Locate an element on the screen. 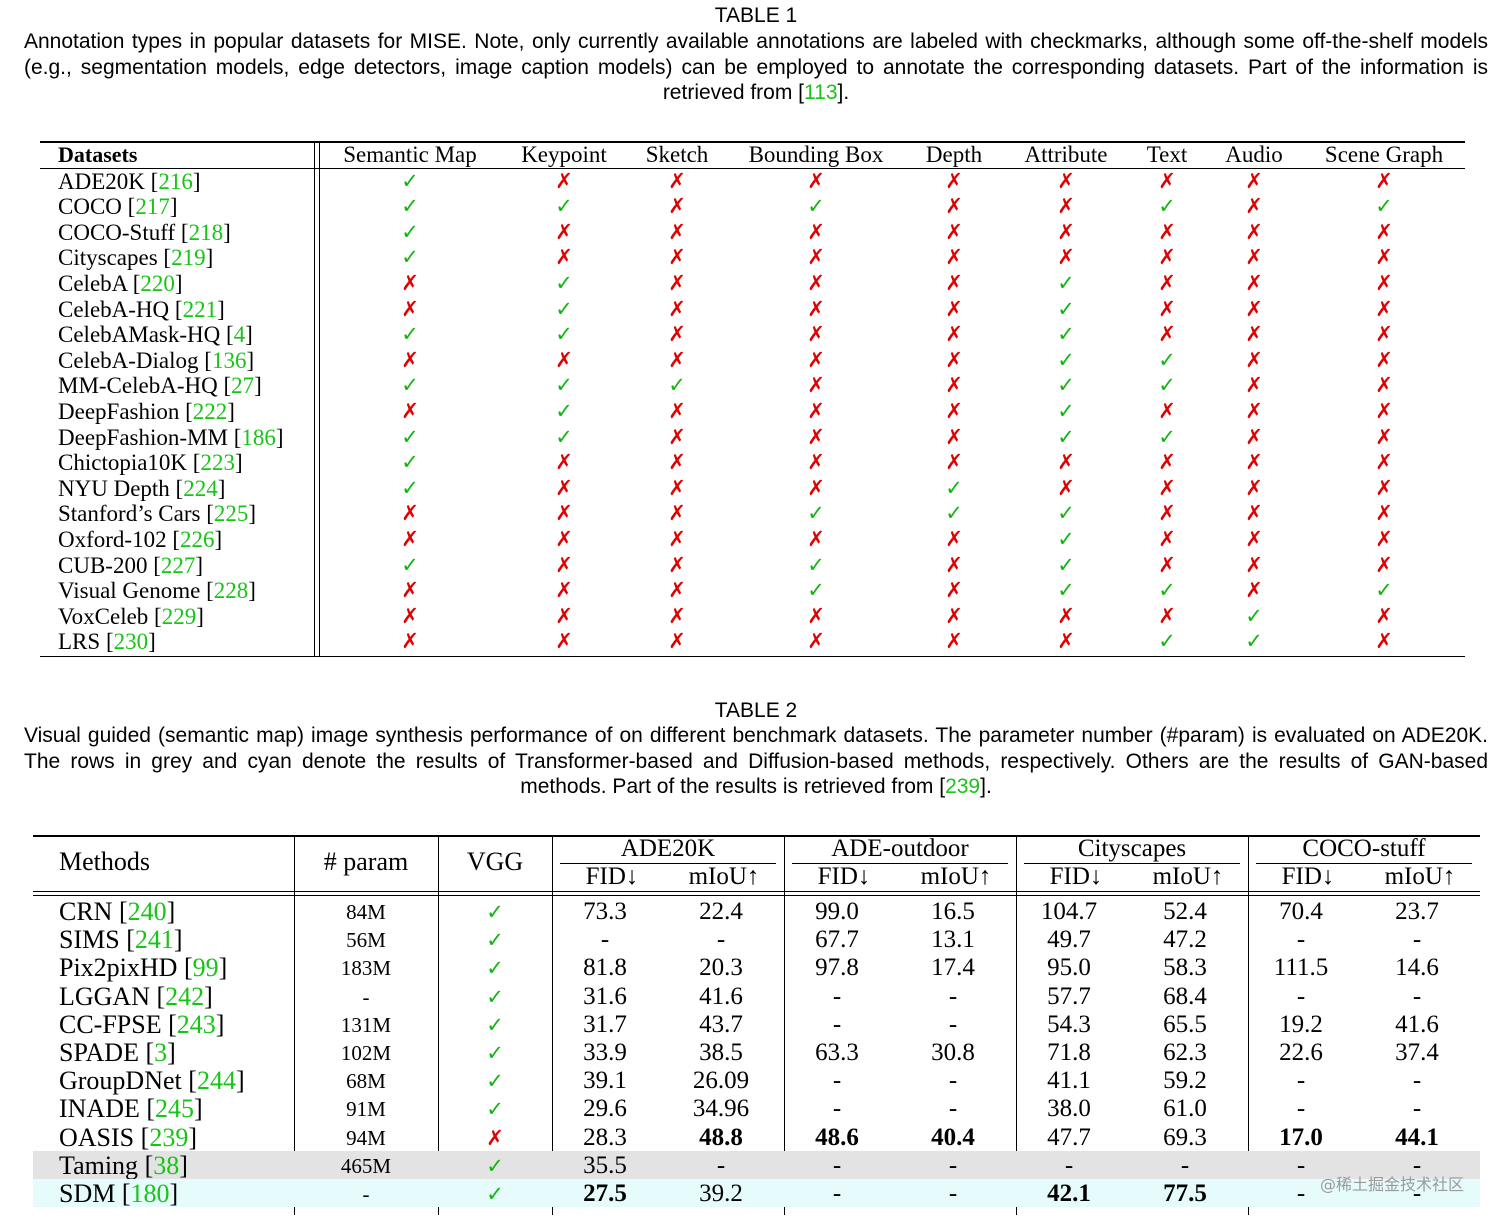  citation-link: 218 is located at coordinates (206, 232).